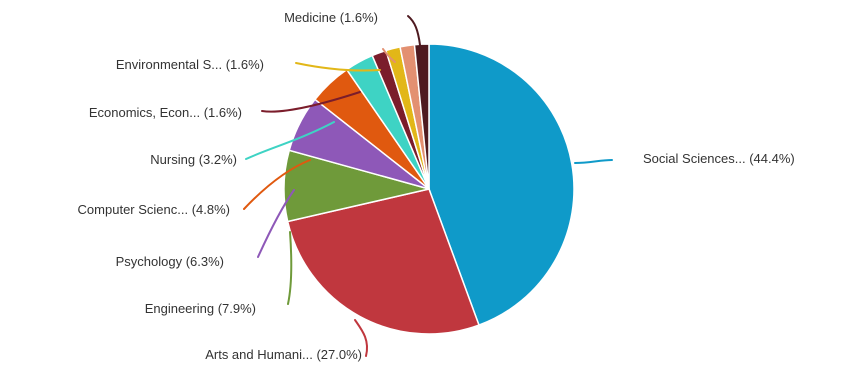 The width and height of the screenshot is (849, 367). What do you see at coordinates (193, 159) in the screenshot?
I see `slice-label-5: Nursing (3.2%)` at bounding box center [193, 159].